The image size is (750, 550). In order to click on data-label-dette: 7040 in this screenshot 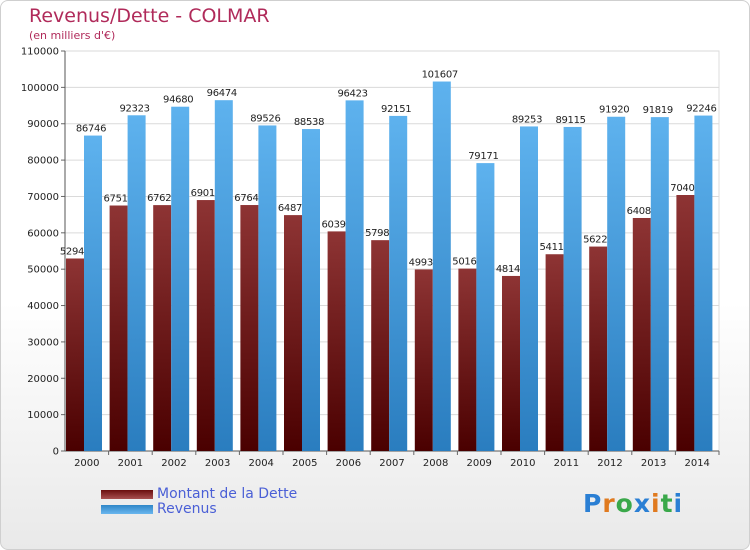, I will do `click(682, 188)`.